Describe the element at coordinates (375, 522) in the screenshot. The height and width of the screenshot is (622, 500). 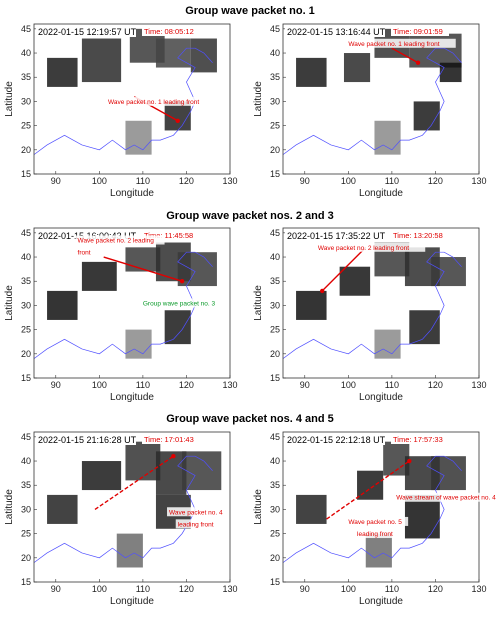
I see `annotation-label: Wave packet no. 5` at that location.